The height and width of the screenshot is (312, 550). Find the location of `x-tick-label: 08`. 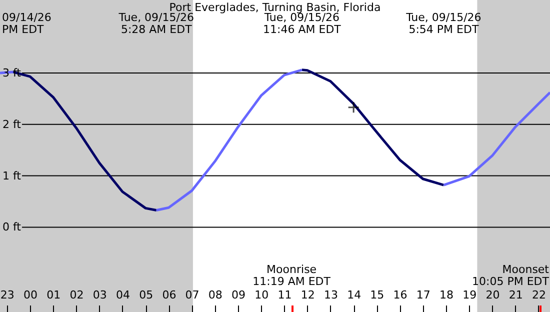

x-tick-label: 08 is located at coordinates (215, 295).